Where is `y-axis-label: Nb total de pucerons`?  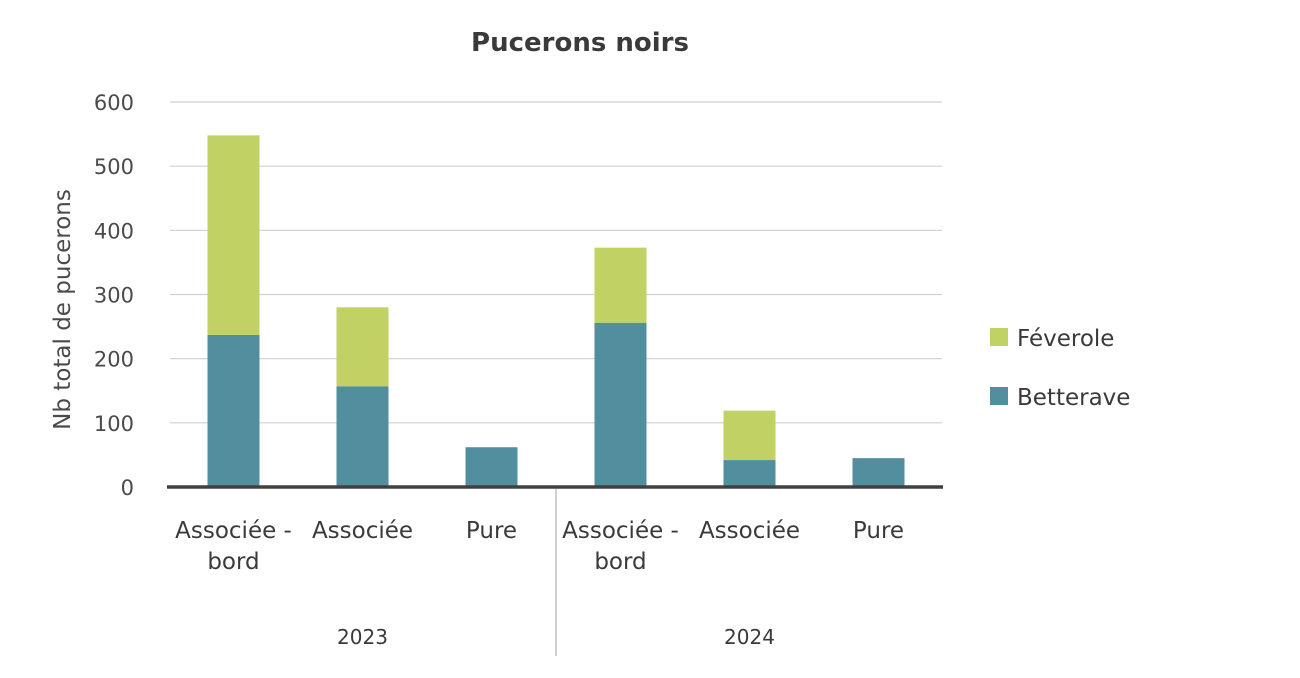 y-axis-label: Nb total de pucerons is located at coordinates (63, 309).